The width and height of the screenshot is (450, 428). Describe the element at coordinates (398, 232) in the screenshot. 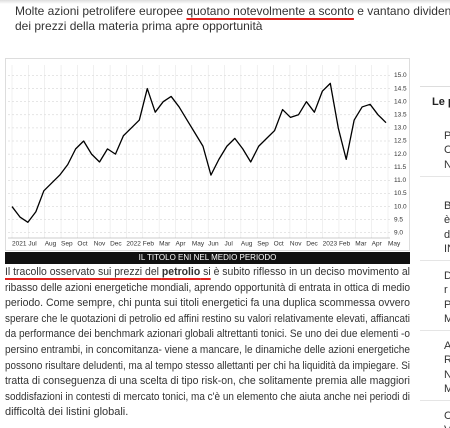

I see `y-tick-label: 9.0` at that location.